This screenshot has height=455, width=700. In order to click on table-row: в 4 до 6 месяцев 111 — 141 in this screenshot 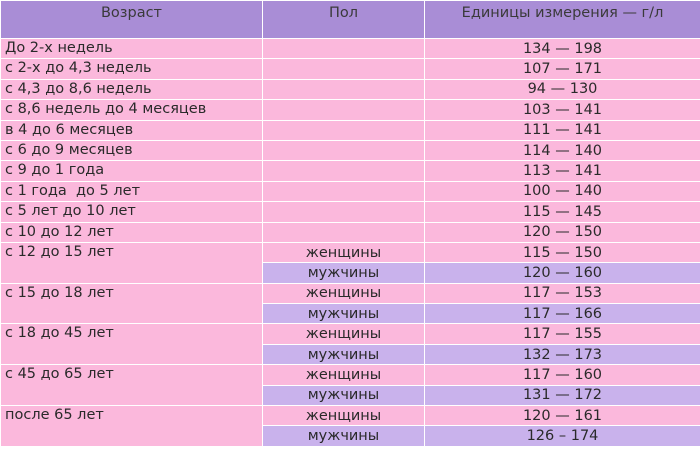, I will do `click(350, 130)`.